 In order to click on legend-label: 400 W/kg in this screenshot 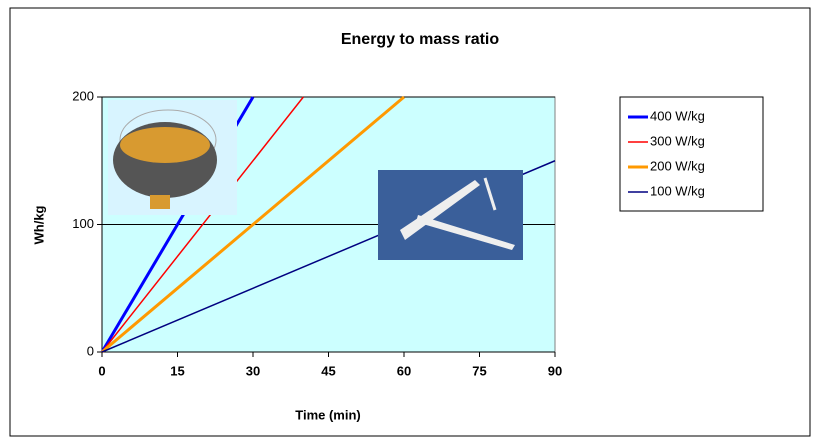, I will do `click(677, 115)`.